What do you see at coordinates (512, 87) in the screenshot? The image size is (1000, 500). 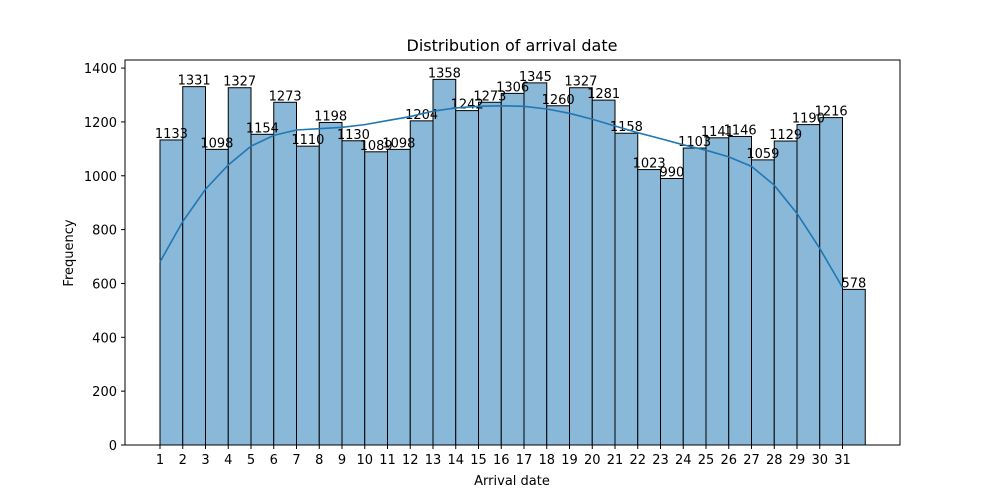 I see `bar-value-label: 1306` at bounding box center [512, 87].